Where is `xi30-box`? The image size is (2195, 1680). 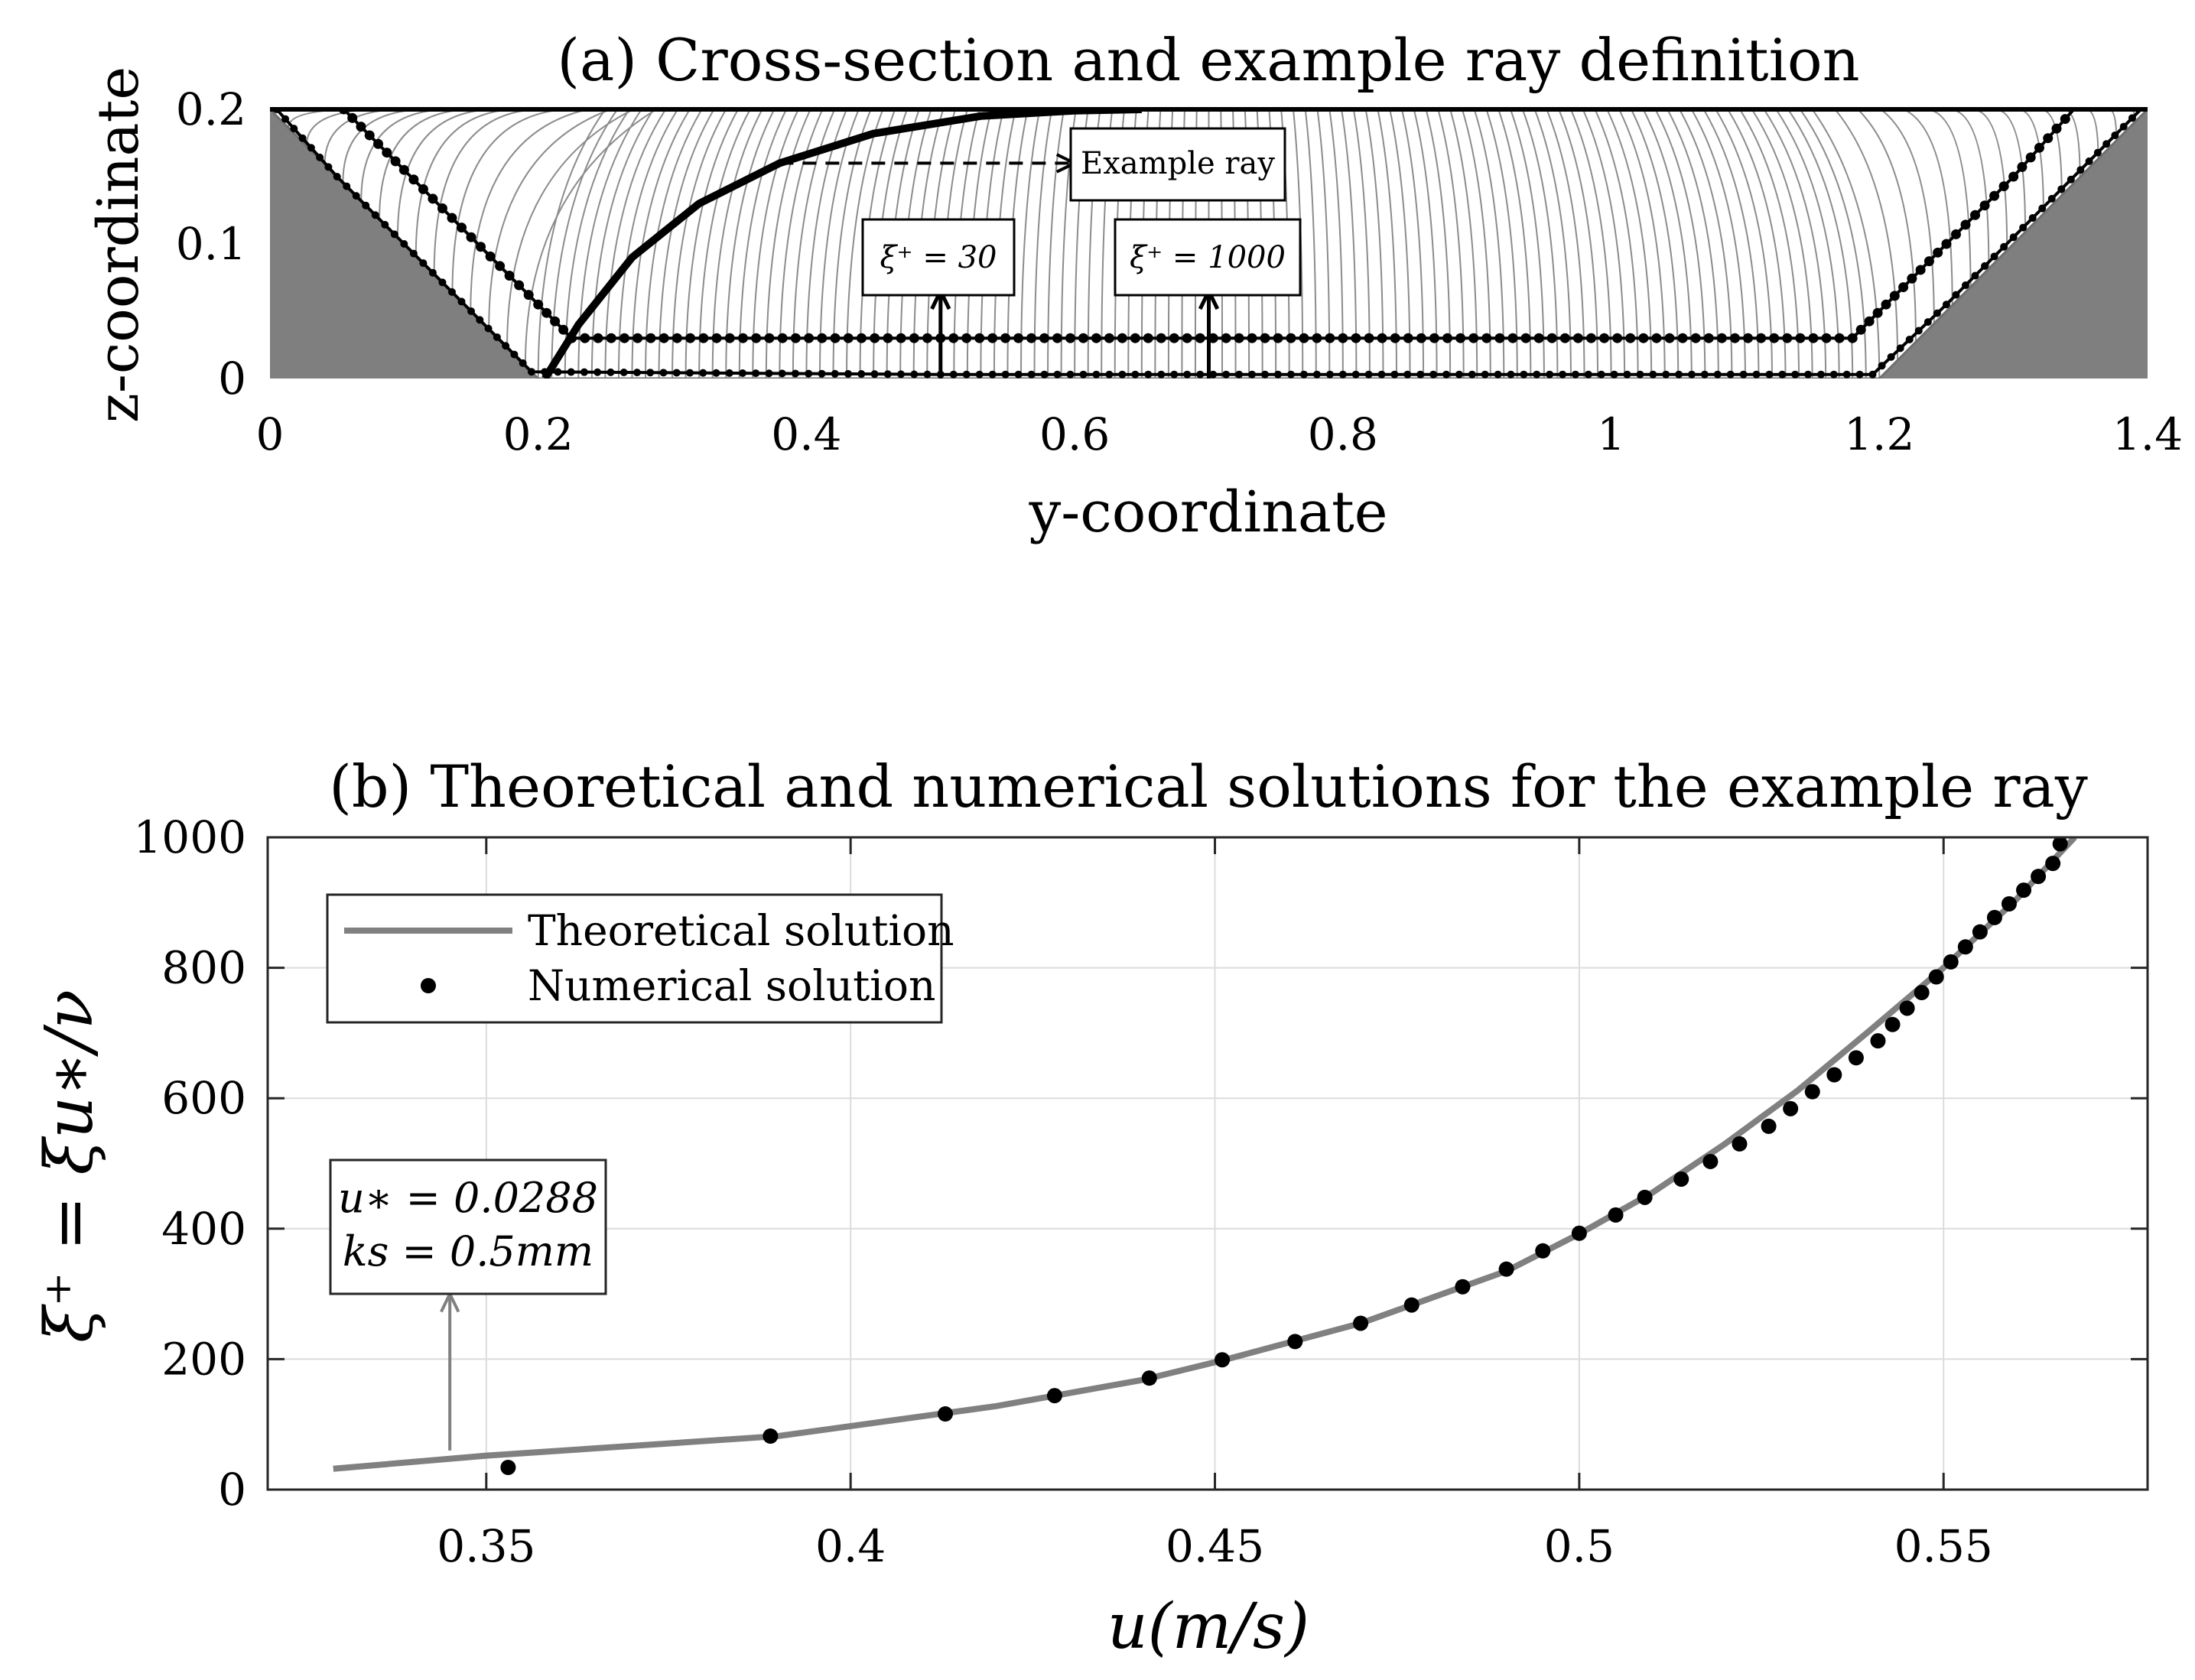
xi30-box is located at coordinates (939, 257).